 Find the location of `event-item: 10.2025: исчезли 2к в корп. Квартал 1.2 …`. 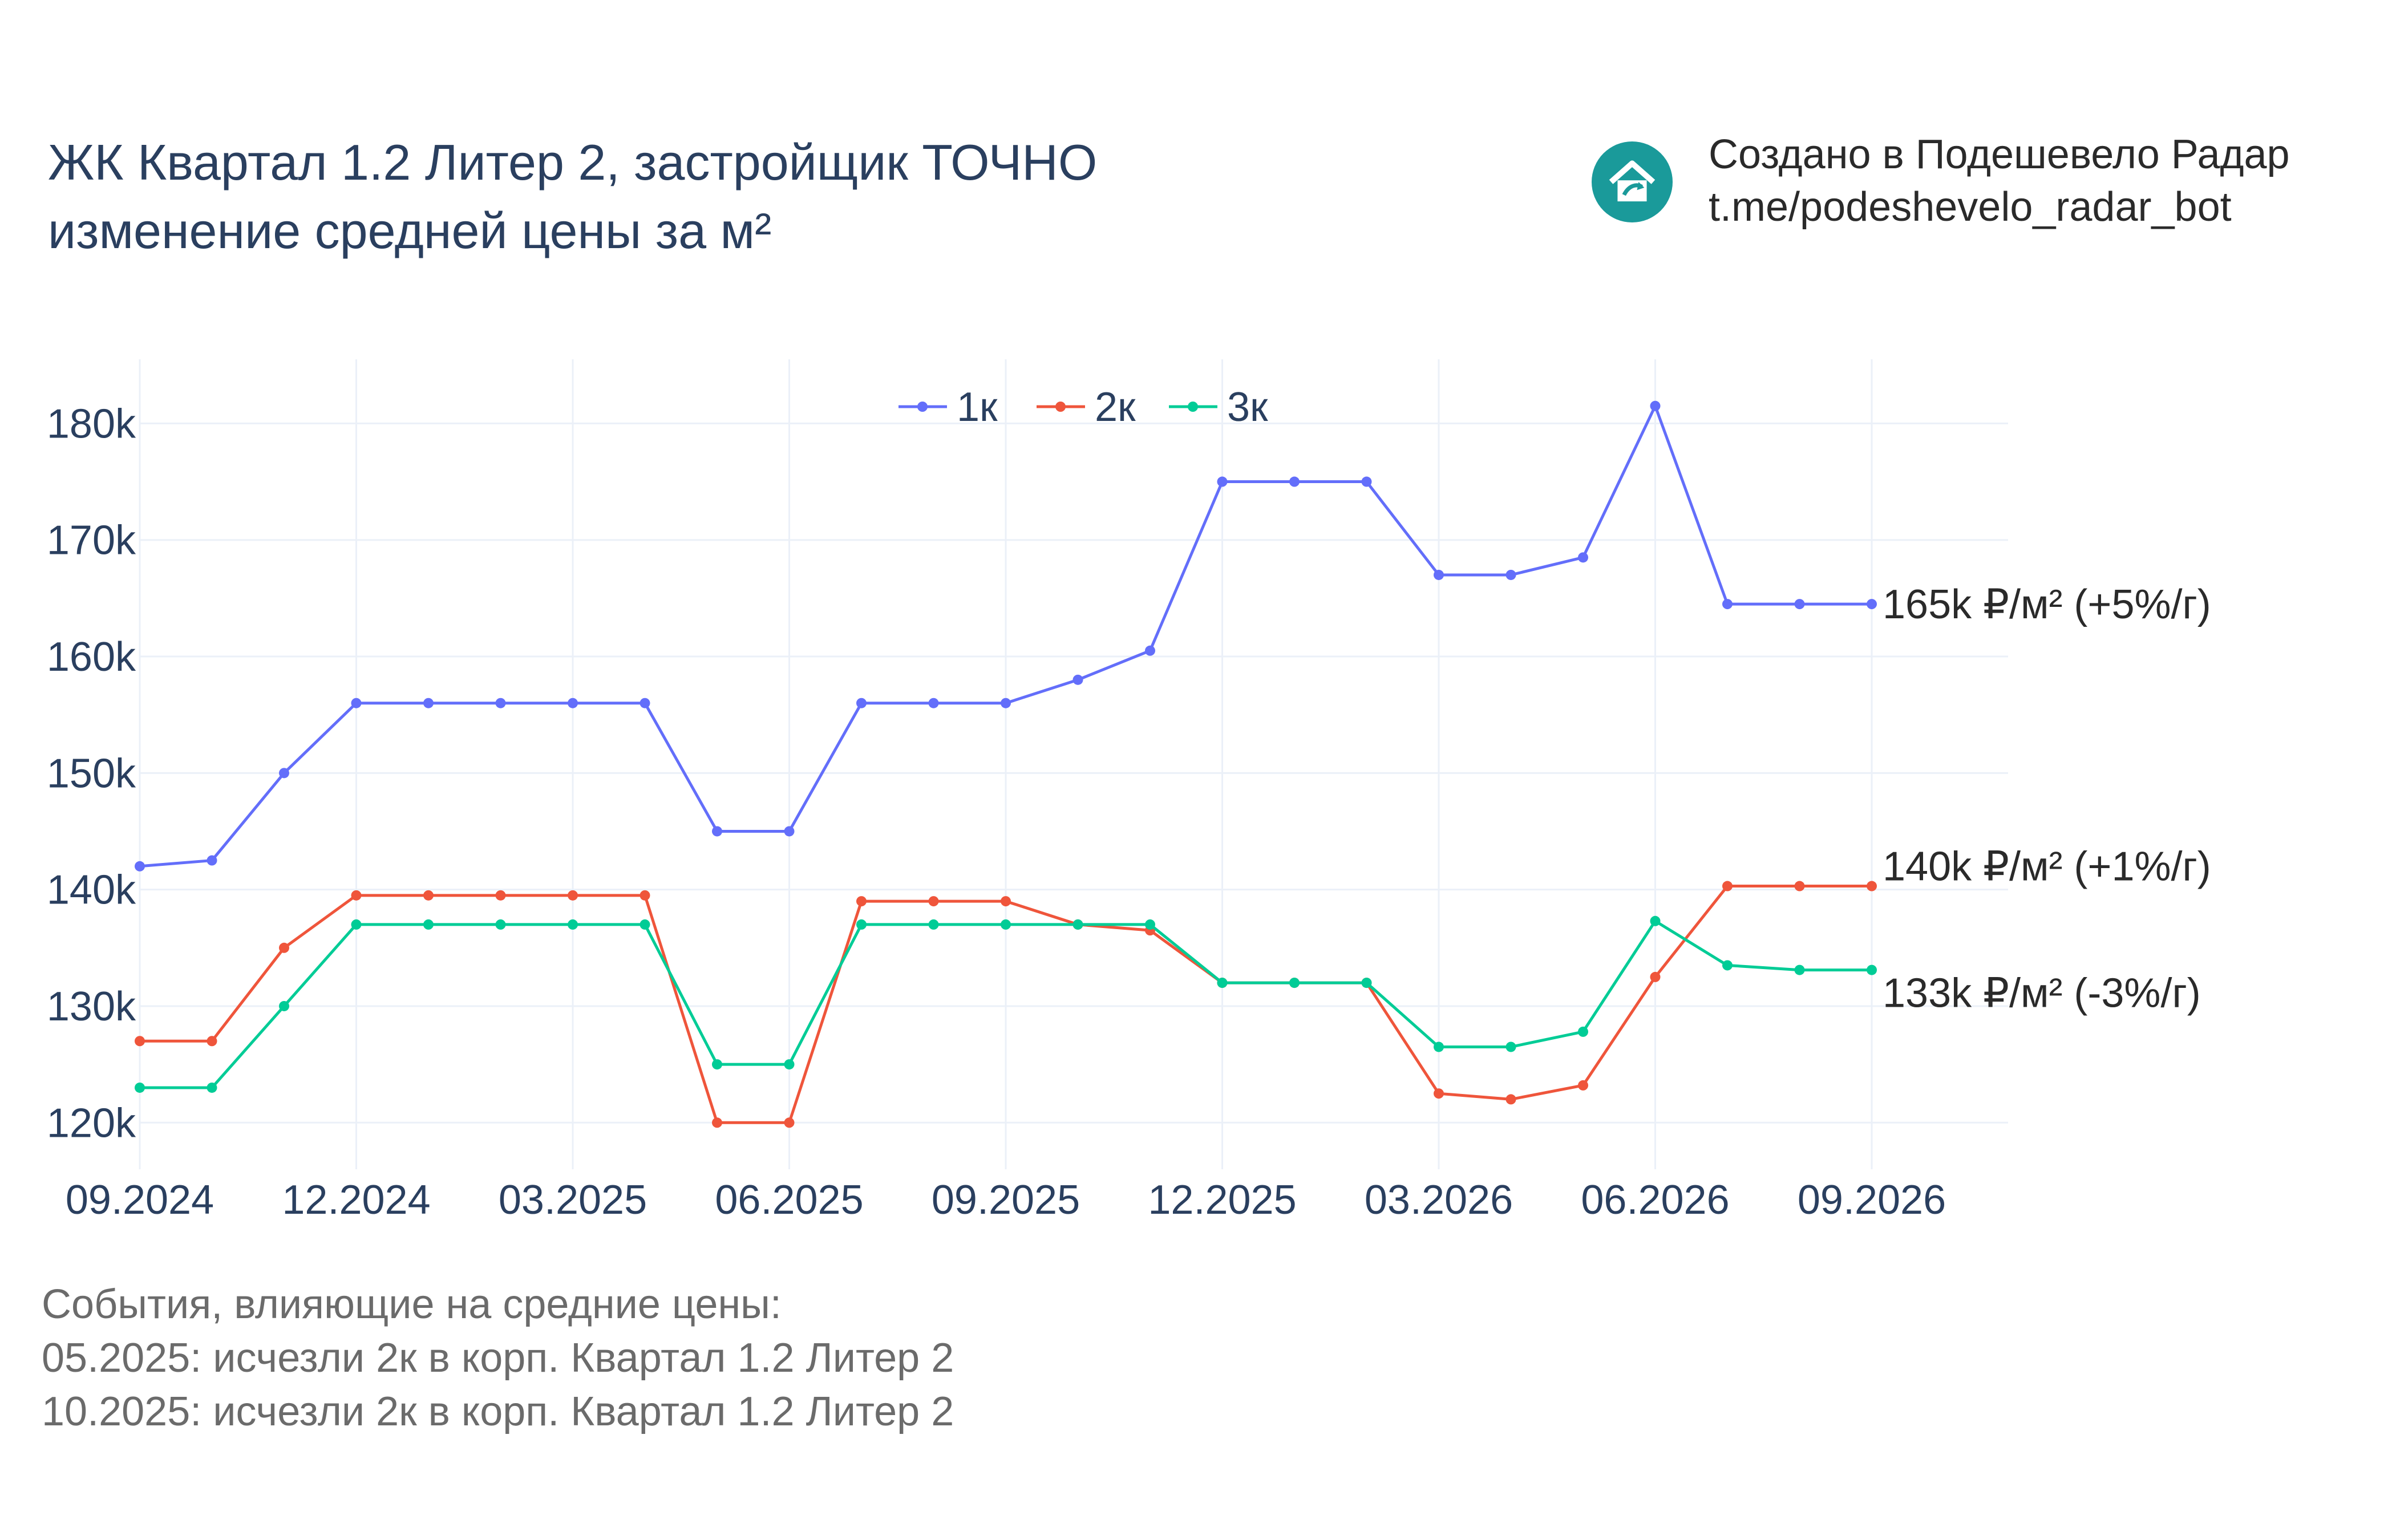

event-item: 10.2025: исчезли 2к в корп. Квартал 1.2 … is located at coordinates (498, 1412).